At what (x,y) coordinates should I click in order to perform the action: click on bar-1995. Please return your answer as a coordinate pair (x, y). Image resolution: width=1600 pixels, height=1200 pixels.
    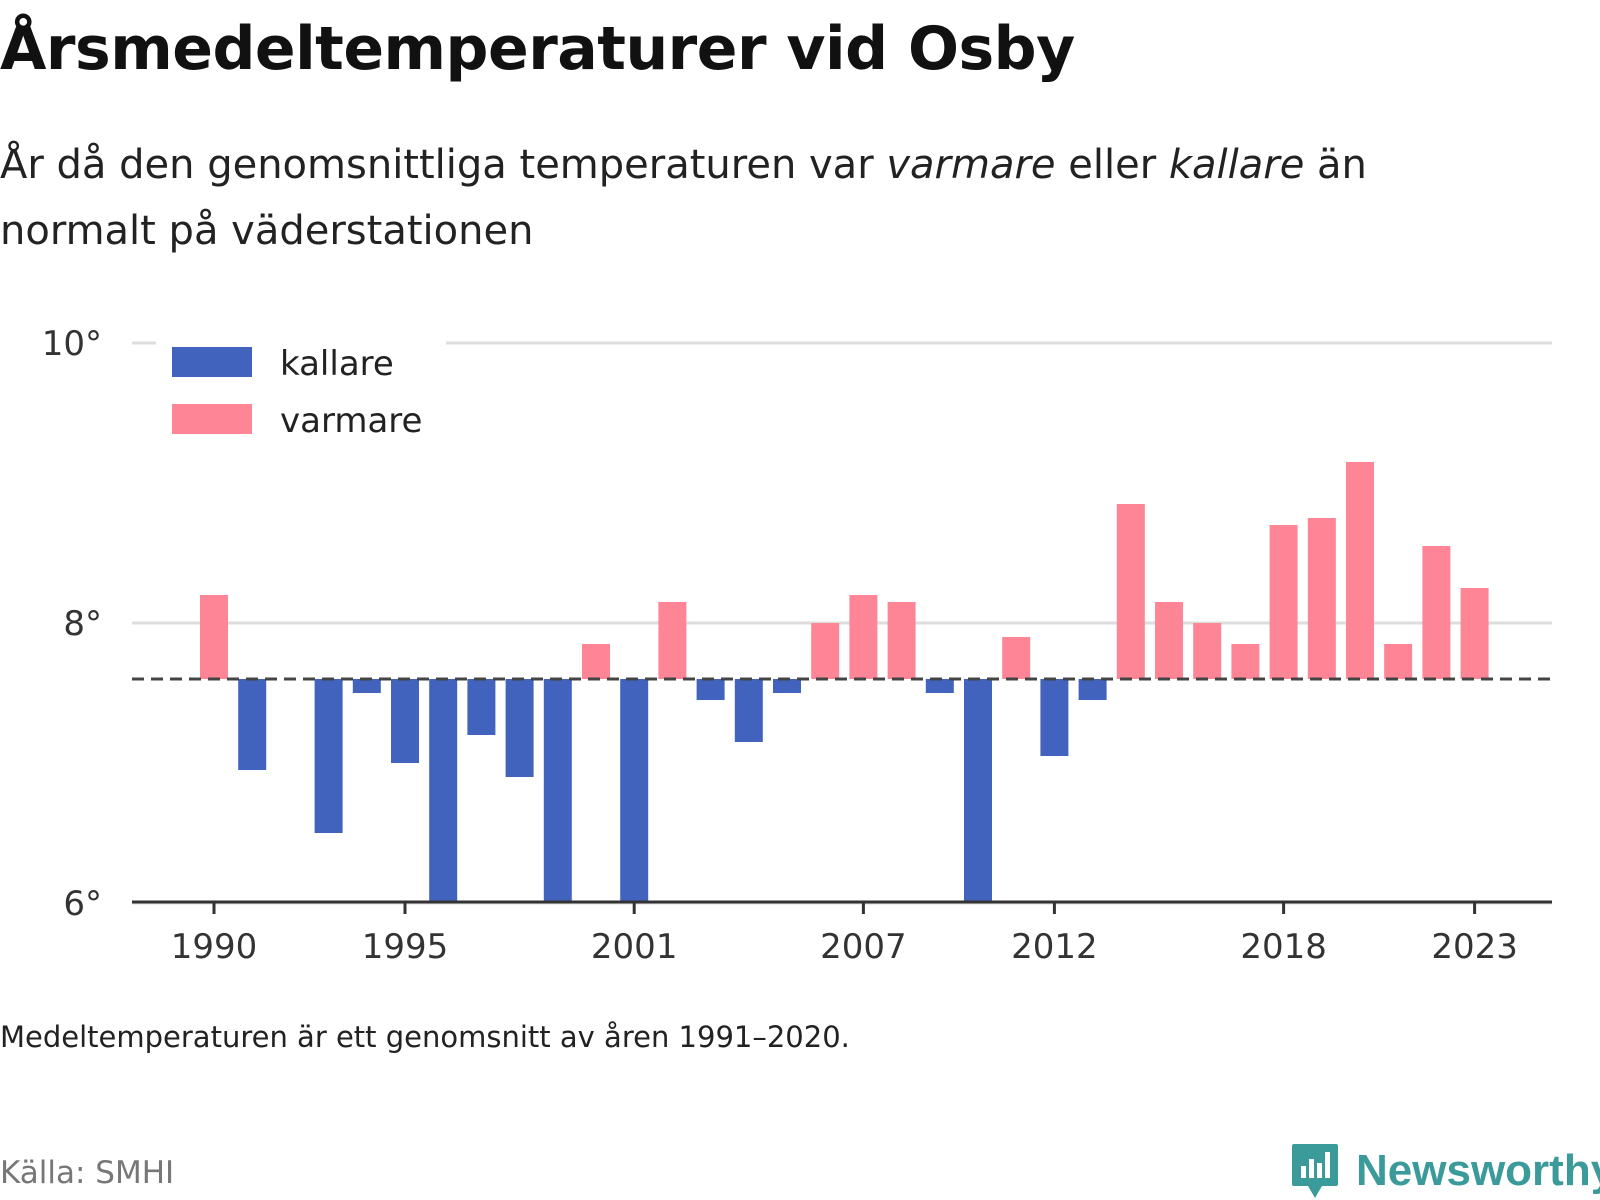
    Looking at the image, I should click on (405, 721).